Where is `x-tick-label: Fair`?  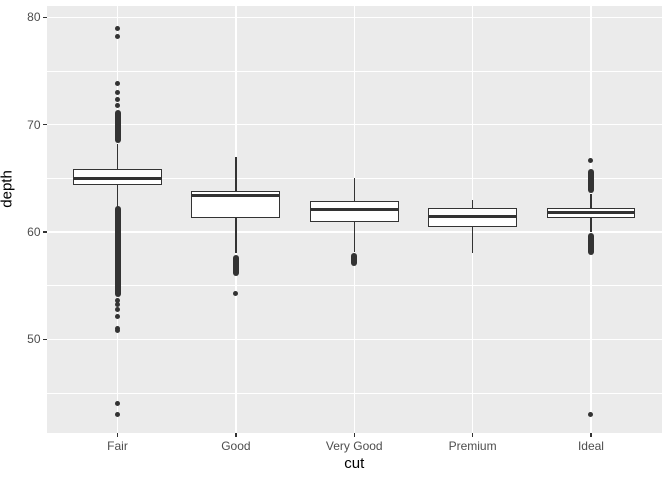
x-tick-label: Fair is located at coordinates (117, 445).